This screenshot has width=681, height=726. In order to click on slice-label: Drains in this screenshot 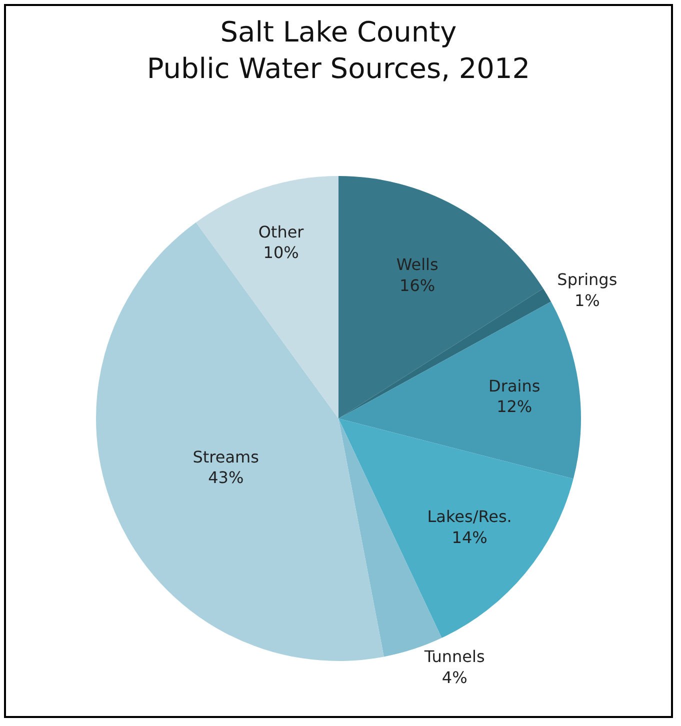, I will do `click(514, 386)`.